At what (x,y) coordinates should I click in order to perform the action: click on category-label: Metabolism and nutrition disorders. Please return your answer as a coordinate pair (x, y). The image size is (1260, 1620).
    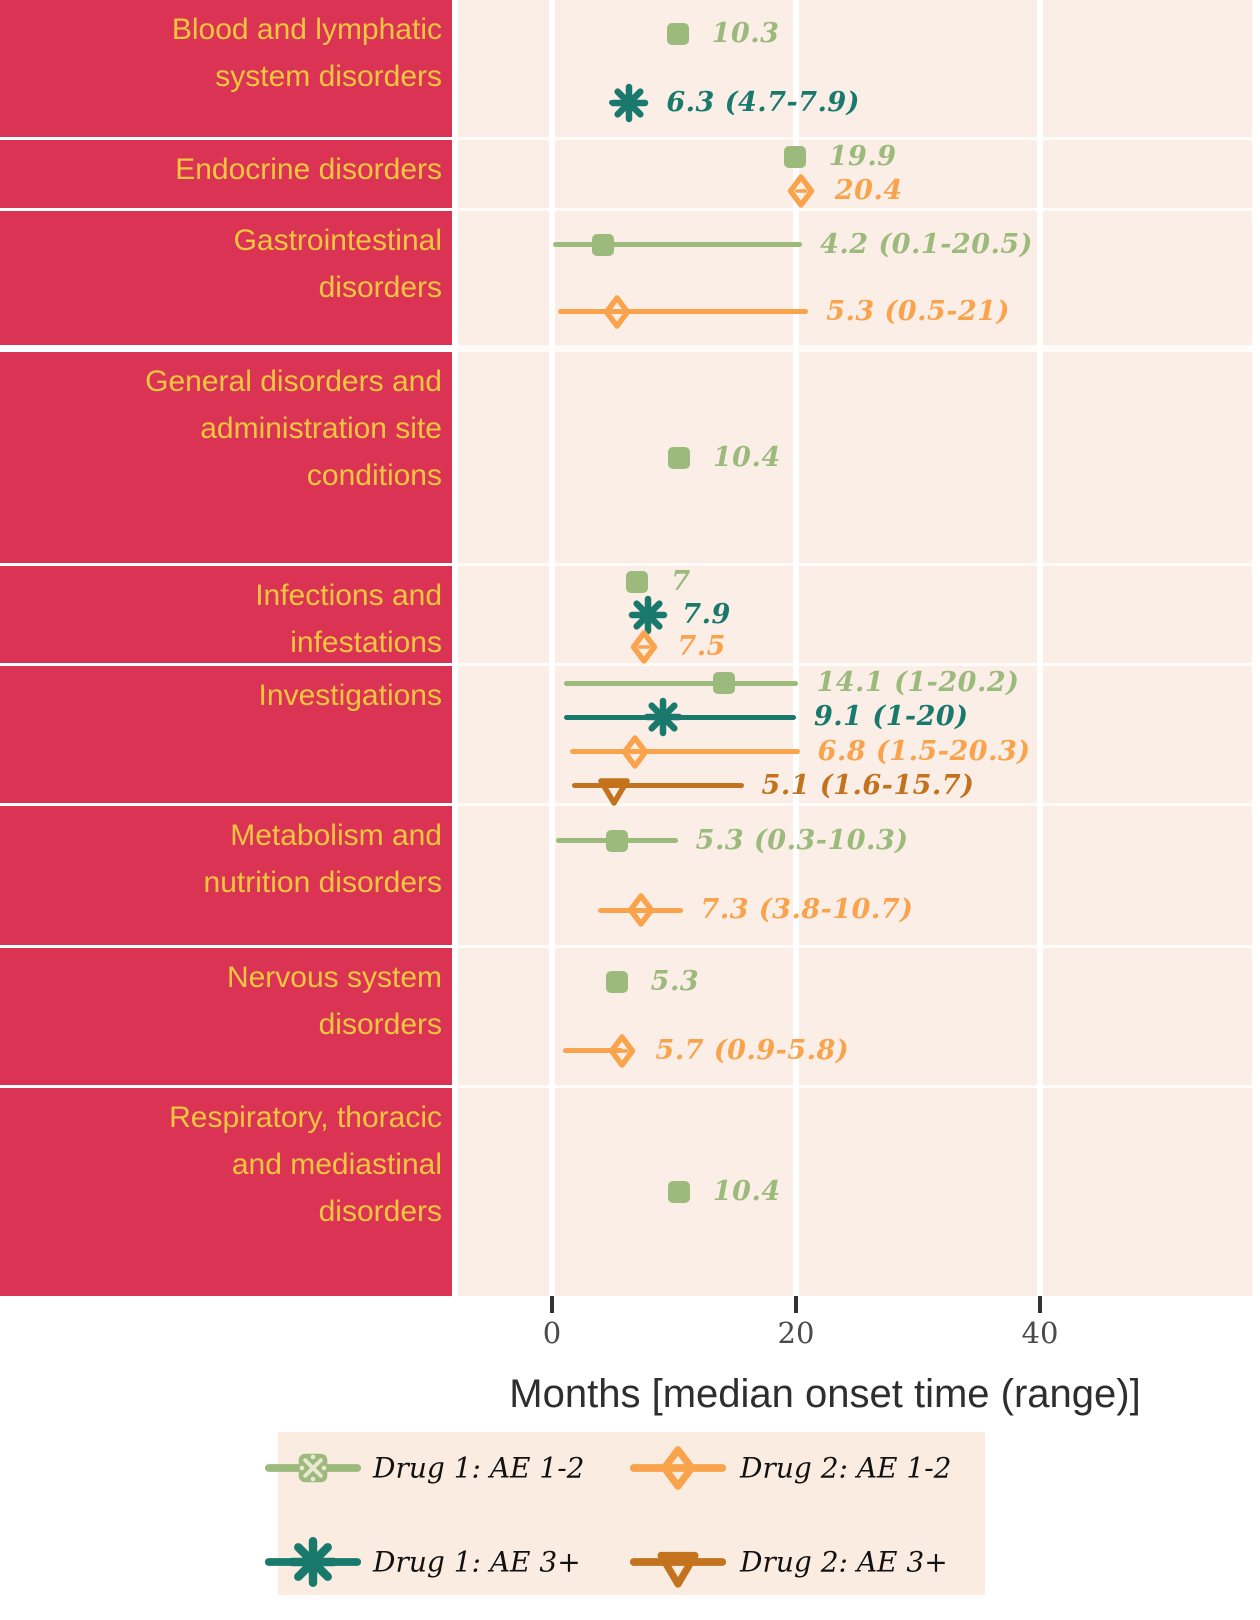
    Looking at the image, I should click on (322, 859).